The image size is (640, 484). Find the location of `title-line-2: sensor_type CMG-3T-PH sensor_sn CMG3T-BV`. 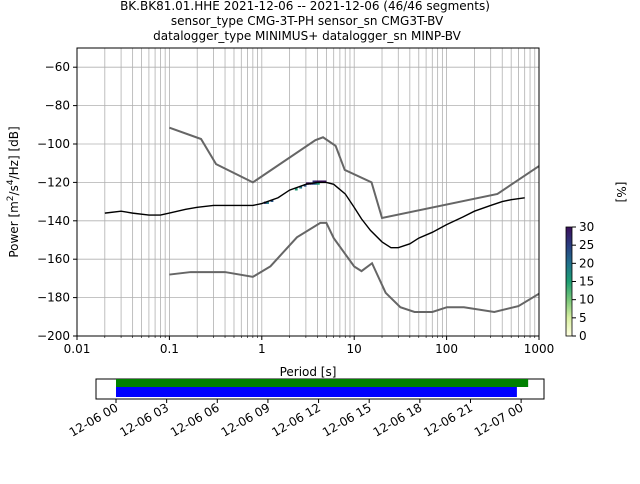

title-line-2: sensor_type CMG-3T-PH sensor_sn CMG3T-BV is located at coordinates (307, 21).